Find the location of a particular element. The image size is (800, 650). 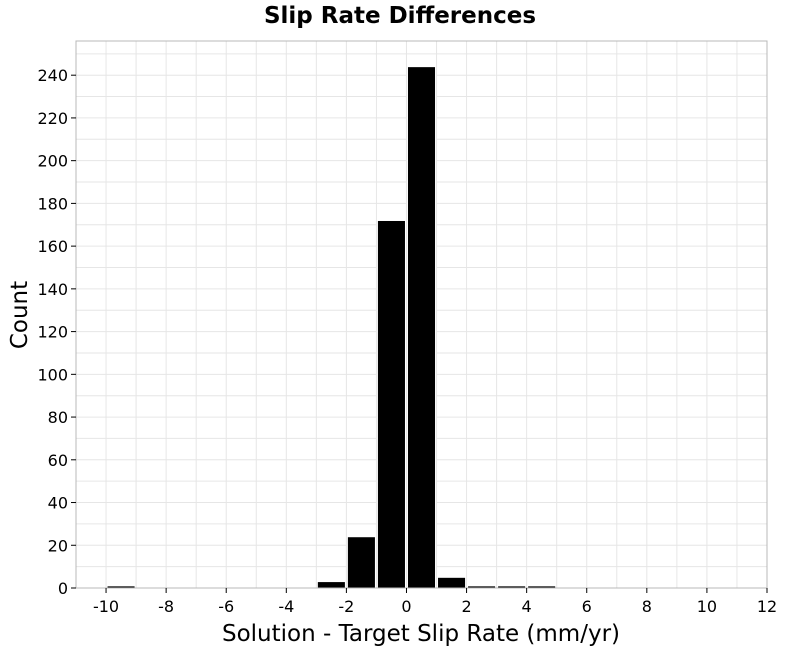

y-tick-label: 200 is located at coordinates (52, 161).